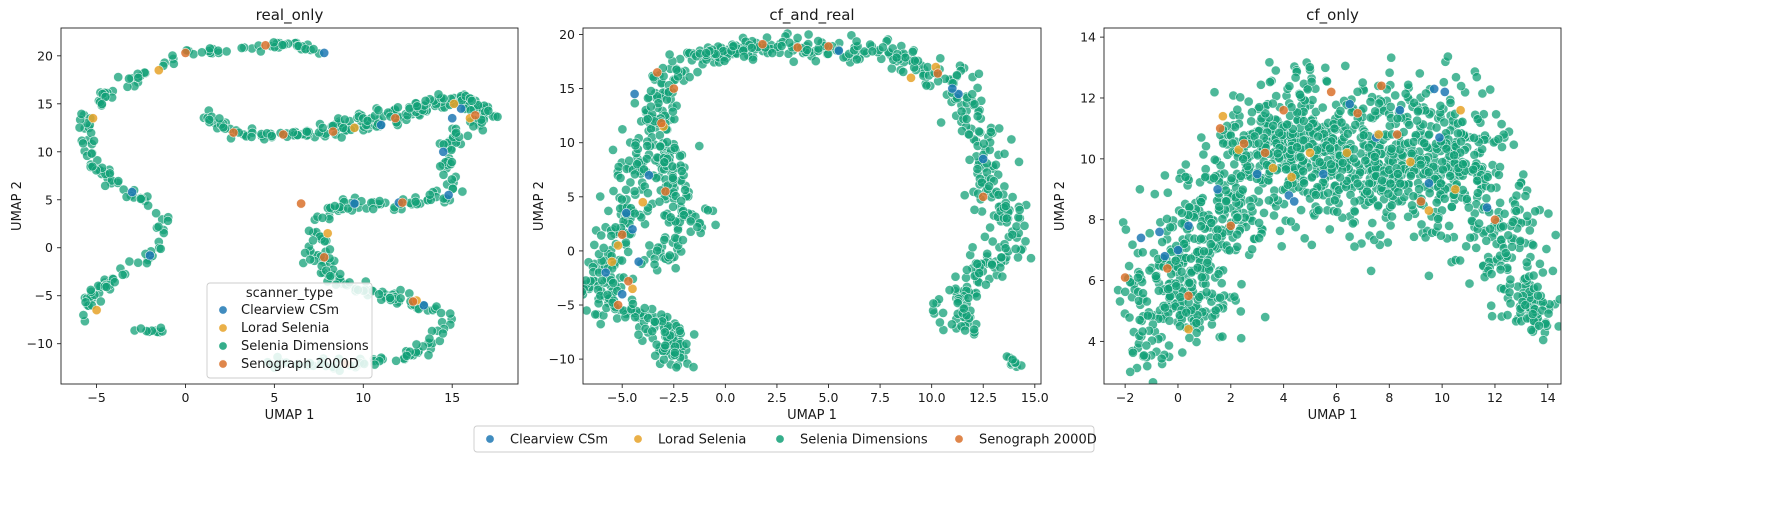 The height and width of the screenshot is (523, 1790). I want to click on panel-title: cf_only, so click(1332, 15).